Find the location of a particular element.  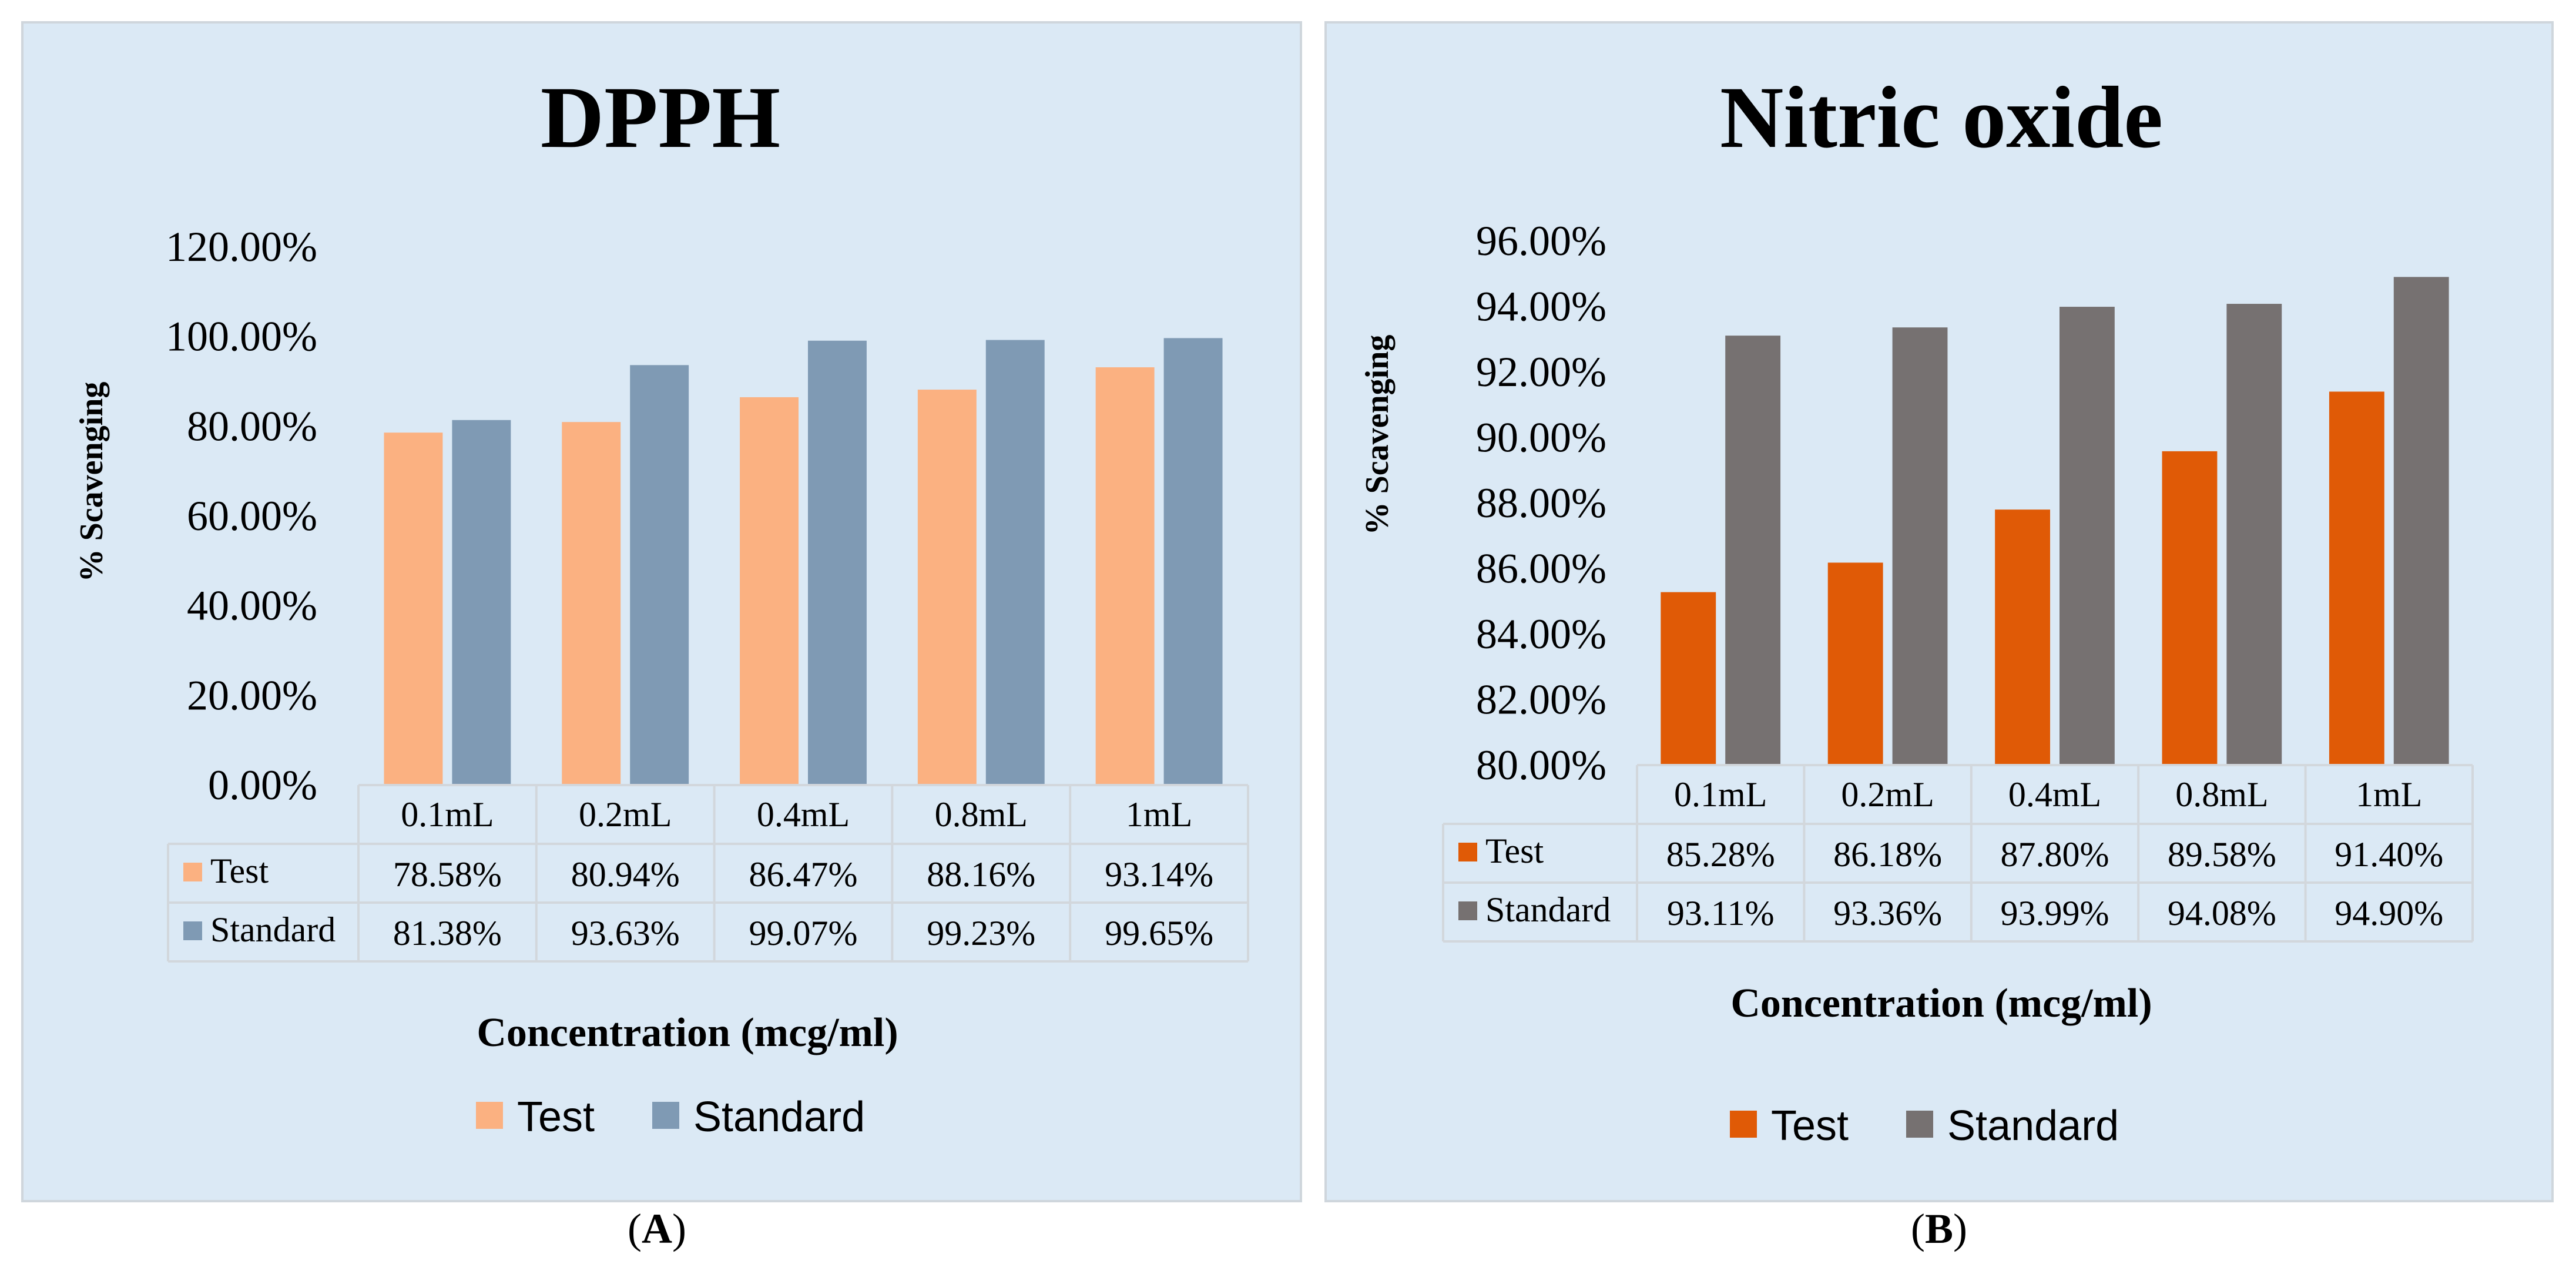

chart-title: Nitric oxide is located at coordinates (1941, 117).